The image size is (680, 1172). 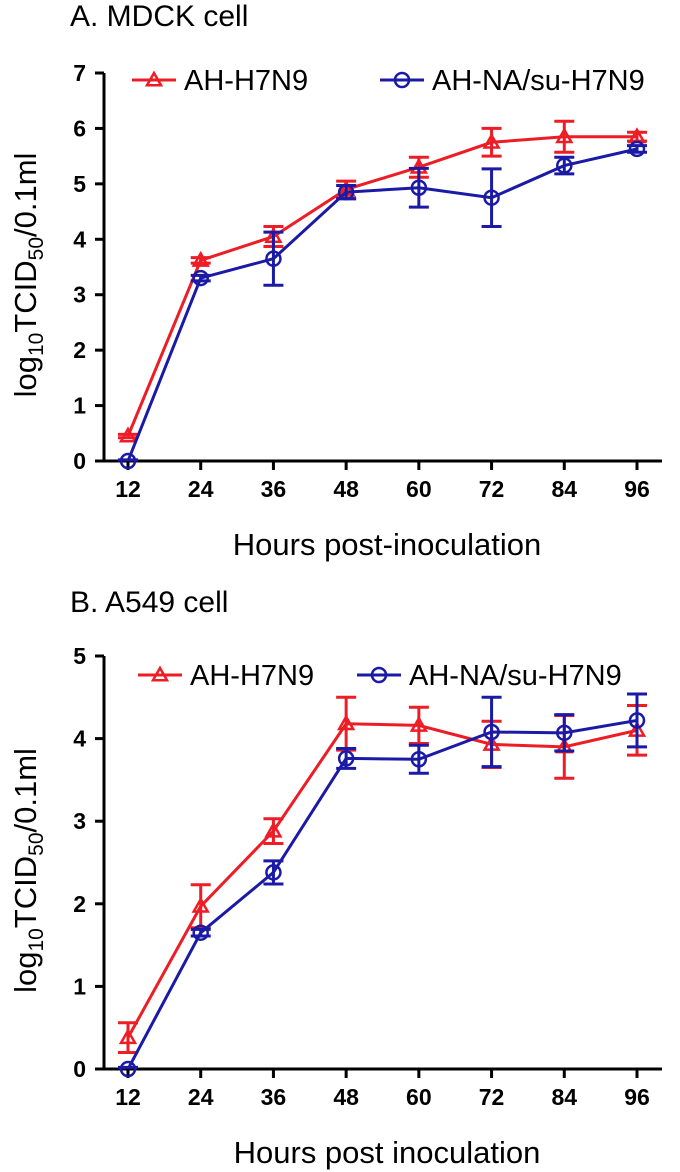 I want to click on panel-title: B. A549 cell, so click(x=149, y=602).